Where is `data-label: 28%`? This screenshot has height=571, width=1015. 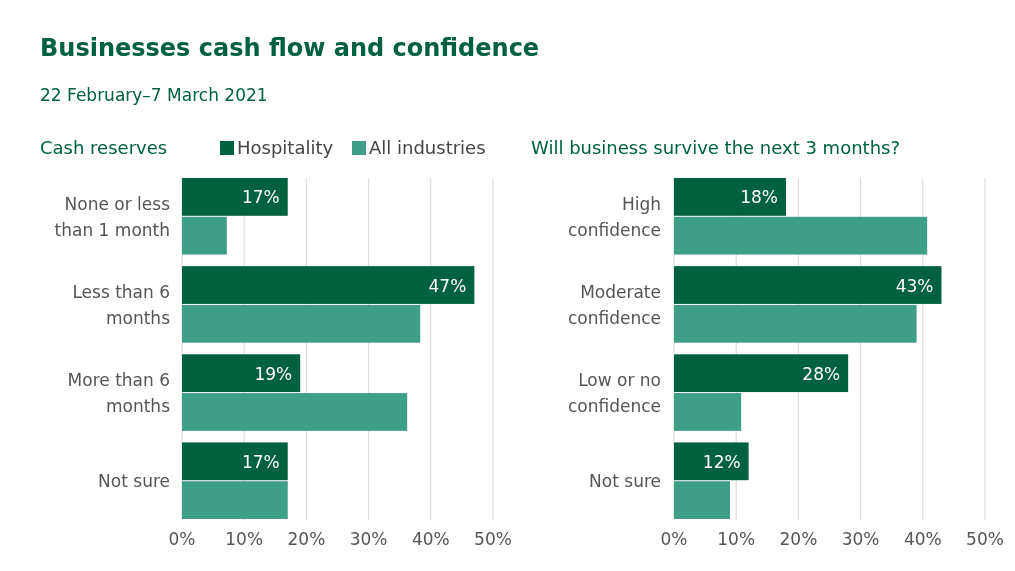 data-label: 28% is located at coordinates (821, 373).